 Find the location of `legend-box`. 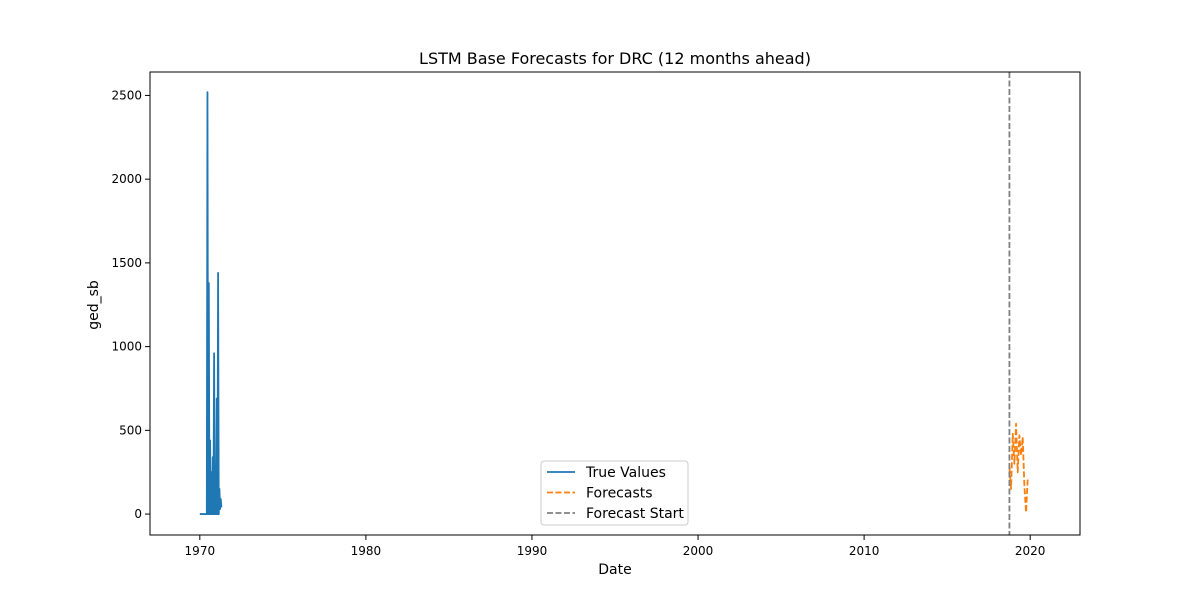

legend-box is located at coordinates (614, 493).